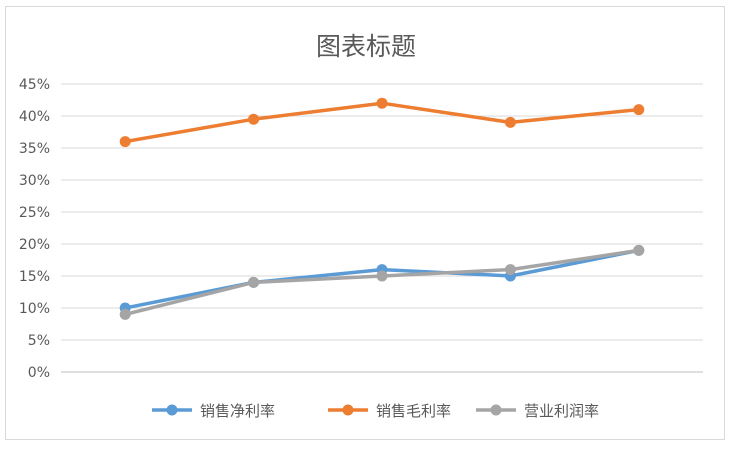 Image resolution: width=736 pixels, height=451 pixels. I want to click on y-tick-label: 20%, so click(34, 245).